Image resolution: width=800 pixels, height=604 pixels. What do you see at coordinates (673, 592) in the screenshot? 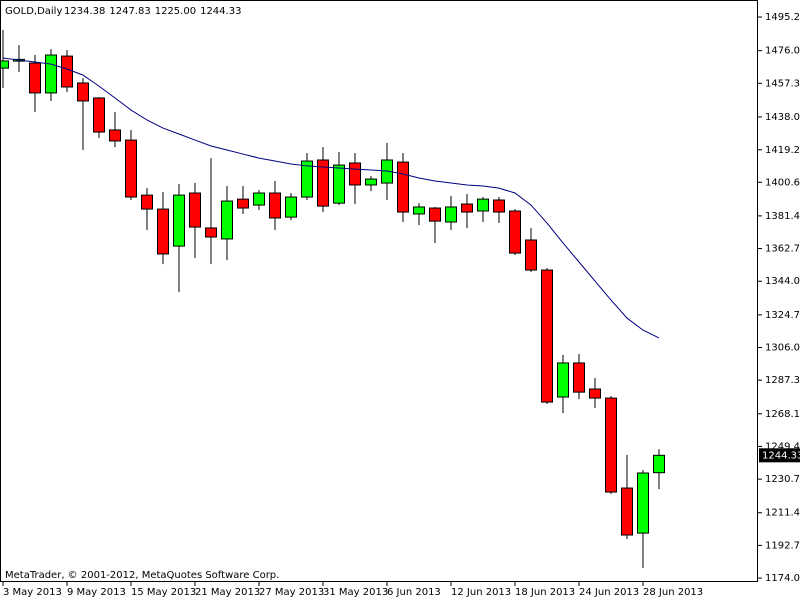
I see `x-tick-label: 28 Jun 2013` at bounding box center [673, 592].